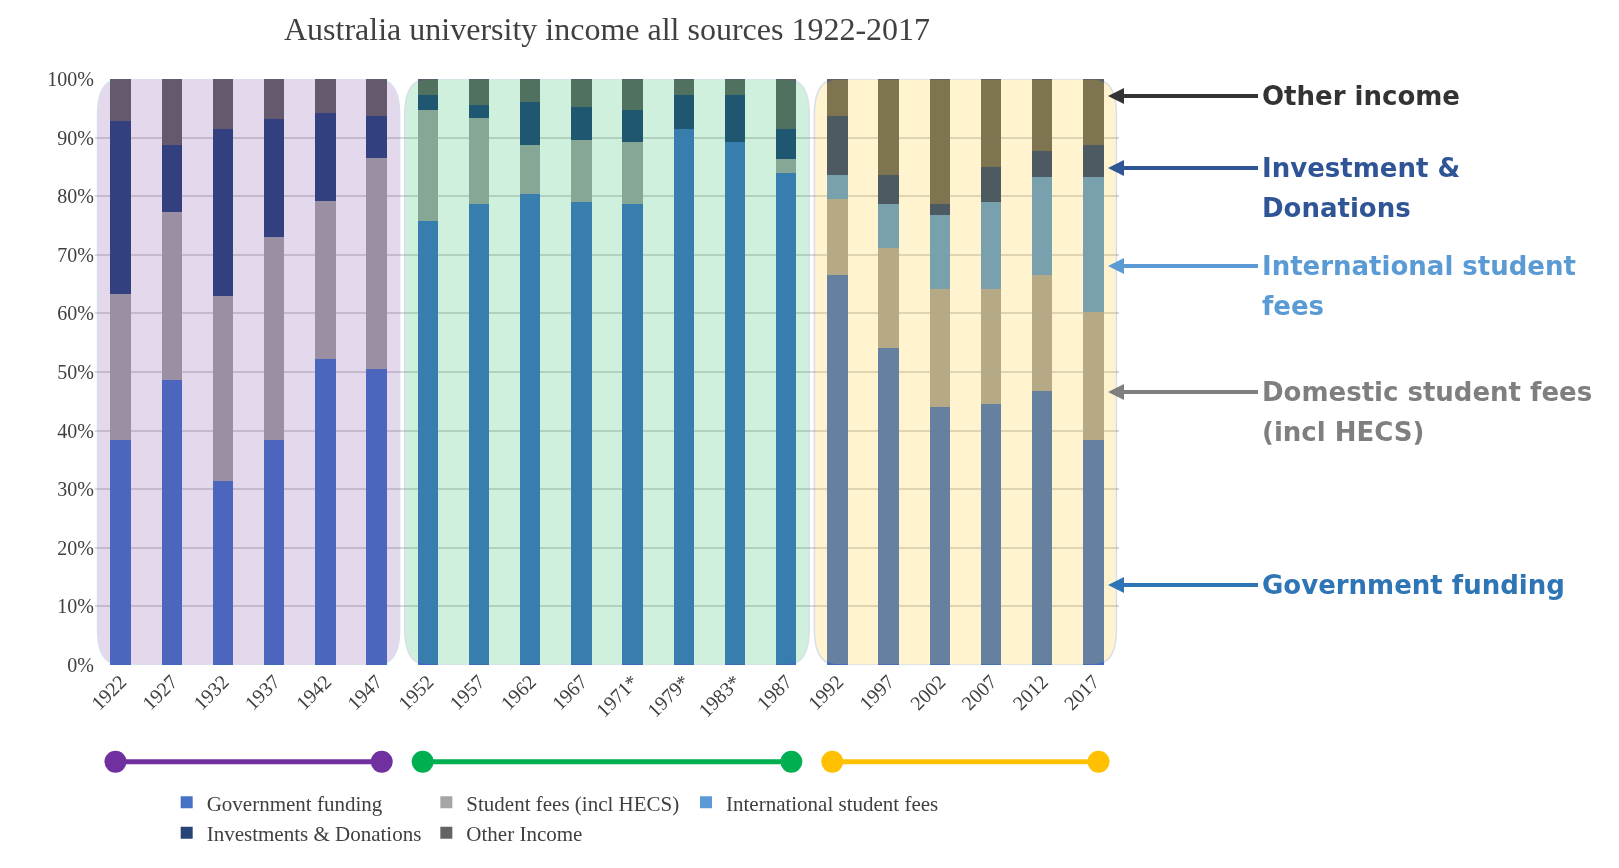 This screenshot has width=1619, height=868. What do you see at coordinates (211, 692) in the screenshot?
I see `x-tick-label: 1932` at bounding box center [211, 692].